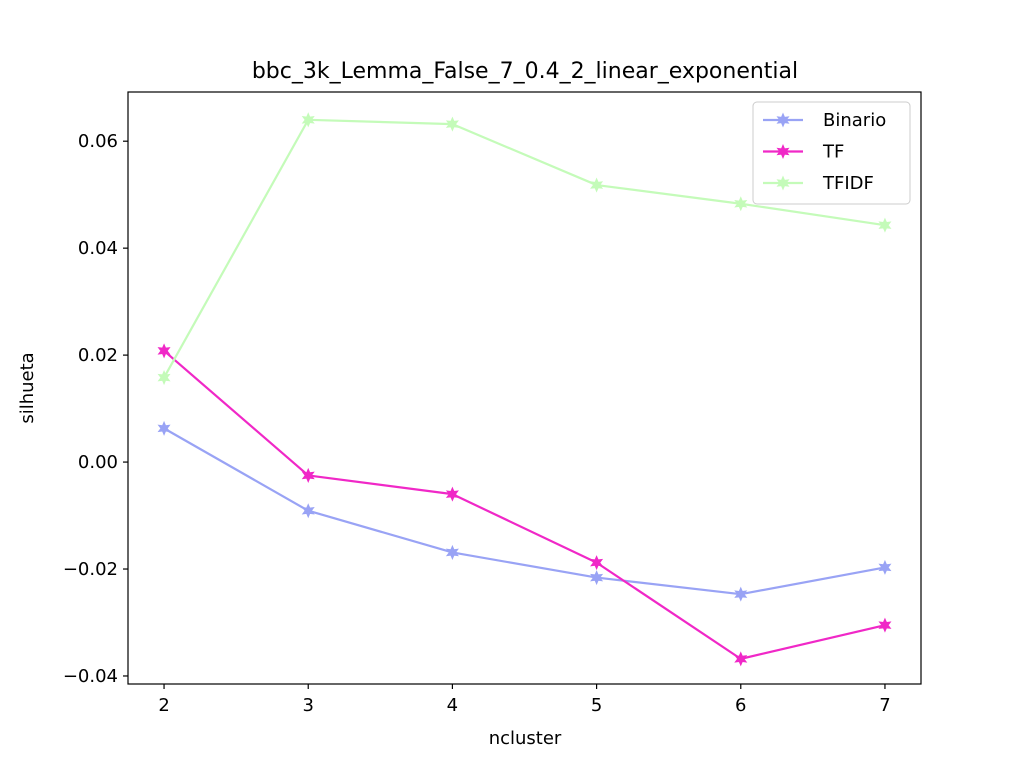  Describe the element at coordinates (524, 700) in the screenshot. I see `x-axis: 2 3 4 5 6 7` at that location.